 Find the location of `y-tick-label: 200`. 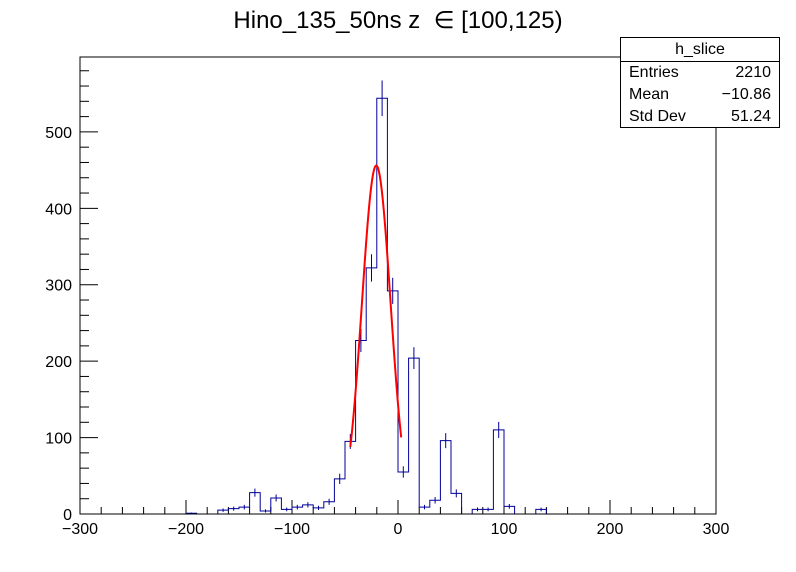

y-tick-label: 200 is located at coordinates (58, 362).